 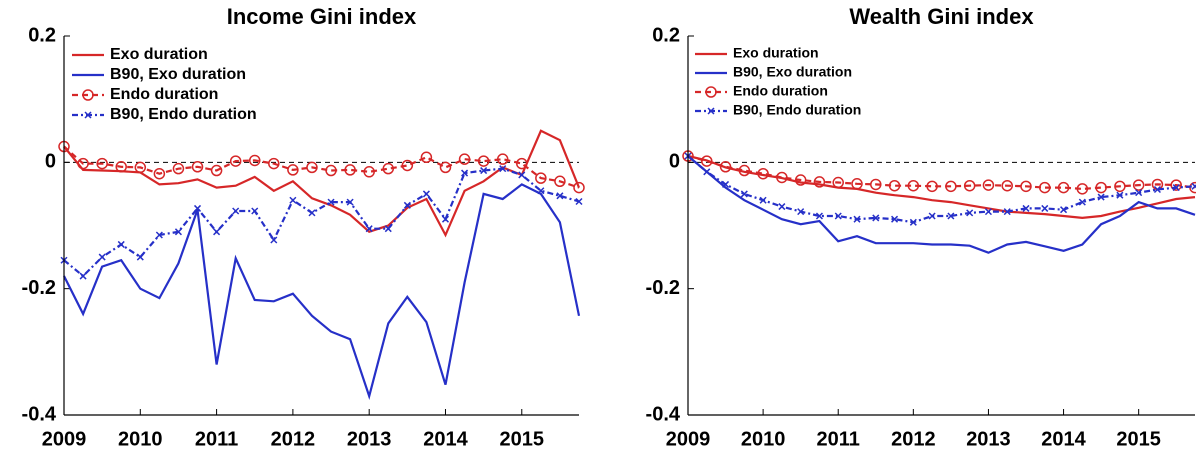 I want to click on chart-title: Income Gini index, so click(x=322, y=16).